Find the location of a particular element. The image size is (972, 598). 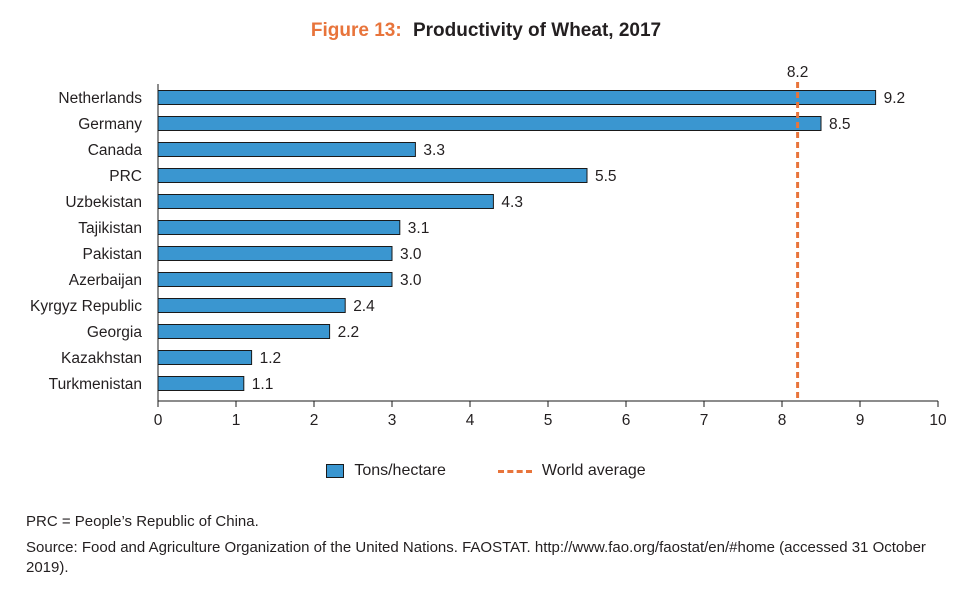

data-label: 4.3 is located at coordinates (512, 202).